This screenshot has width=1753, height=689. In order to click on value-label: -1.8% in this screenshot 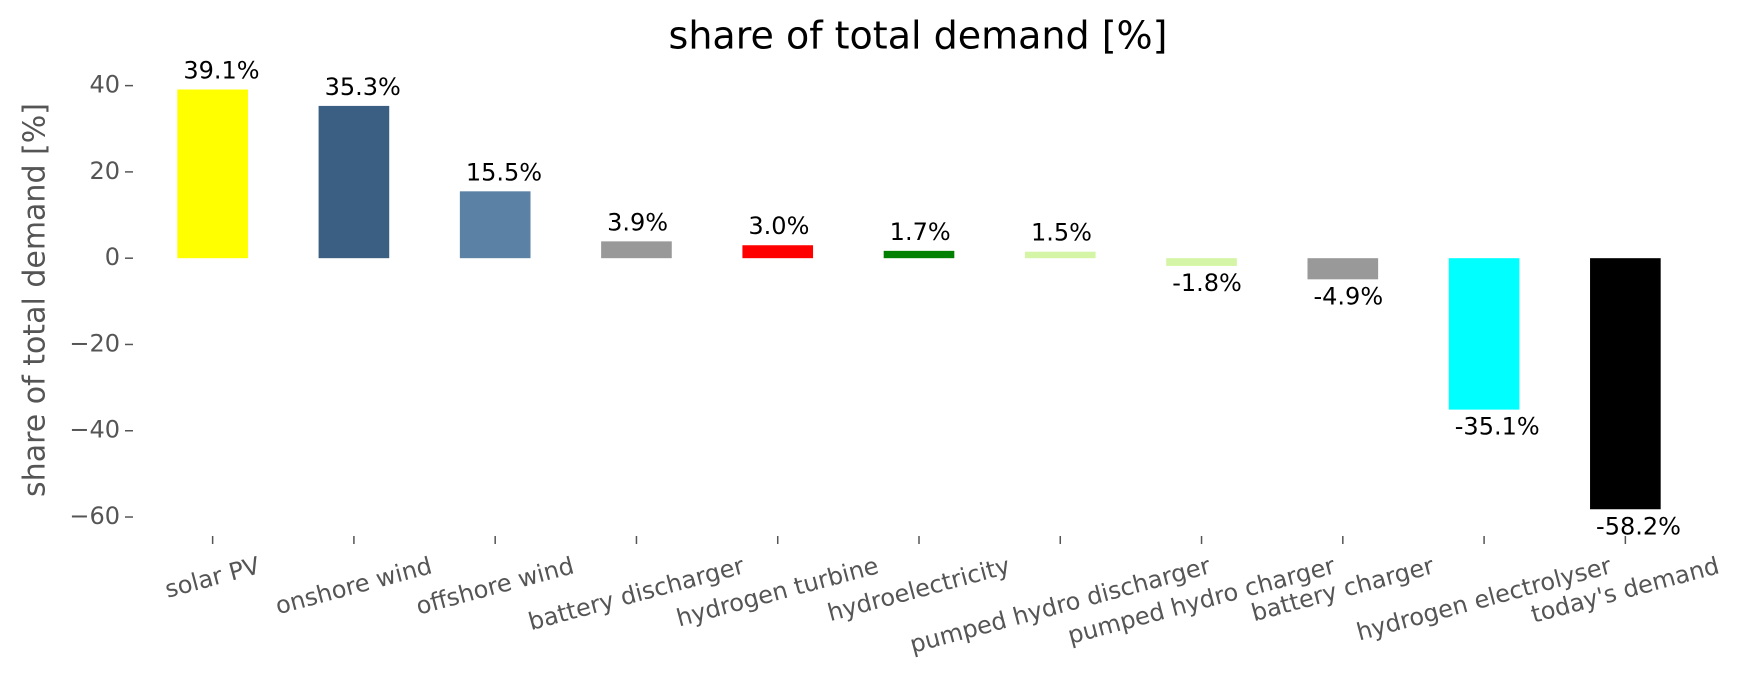, I will do `click(1207, 283)`.